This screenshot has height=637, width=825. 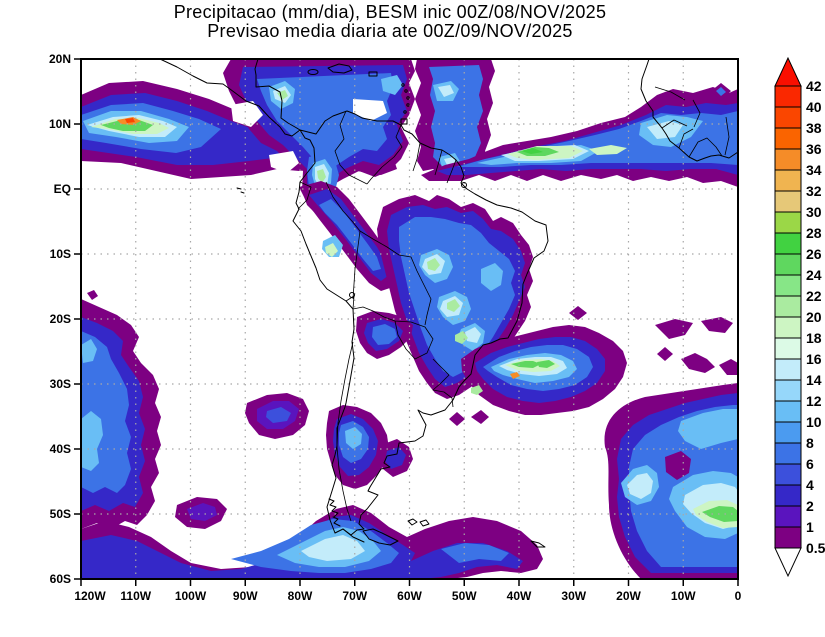 What do you see at coordinates (135, 596) in the screenshot?
I see `x-axis-label: 110W` at bounding box center [135, 596].